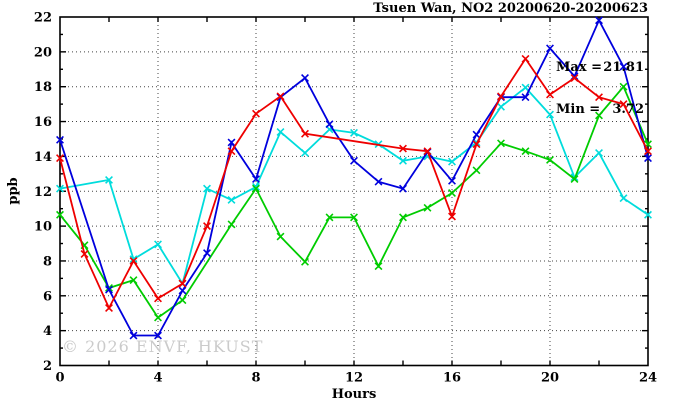 This screenshot has height=409, width=674. What do you see at coordinates (255, 378) in the screenshot?
I see `x-tick-label: 8` at bounding box center [255, 378].